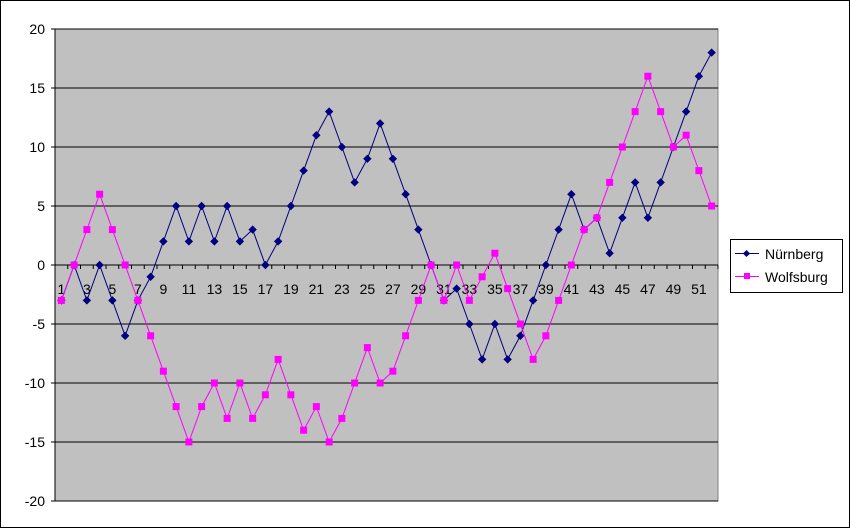  I want to click on legend-label-series-2: Wolfsburg, so click(796, 277).